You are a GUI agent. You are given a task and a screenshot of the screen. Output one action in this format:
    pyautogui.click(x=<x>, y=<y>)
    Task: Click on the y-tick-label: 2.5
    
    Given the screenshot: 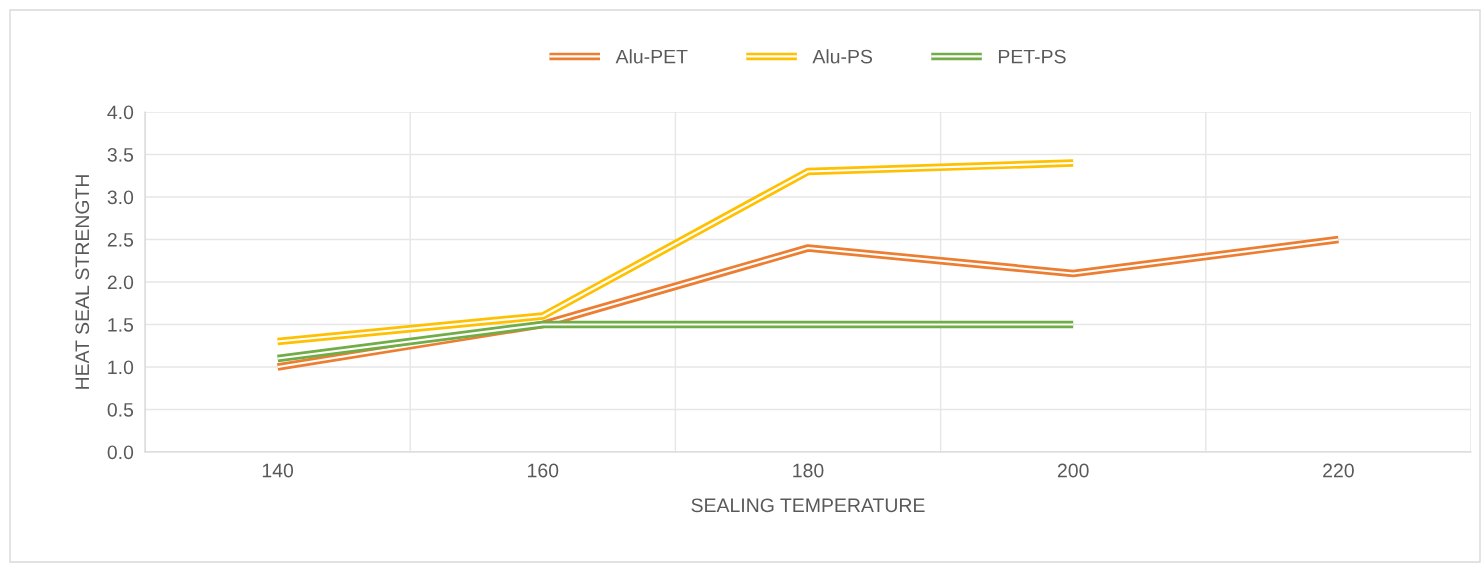 What is the action you would take?
    pyautogui.click(x=120, y=239)
    